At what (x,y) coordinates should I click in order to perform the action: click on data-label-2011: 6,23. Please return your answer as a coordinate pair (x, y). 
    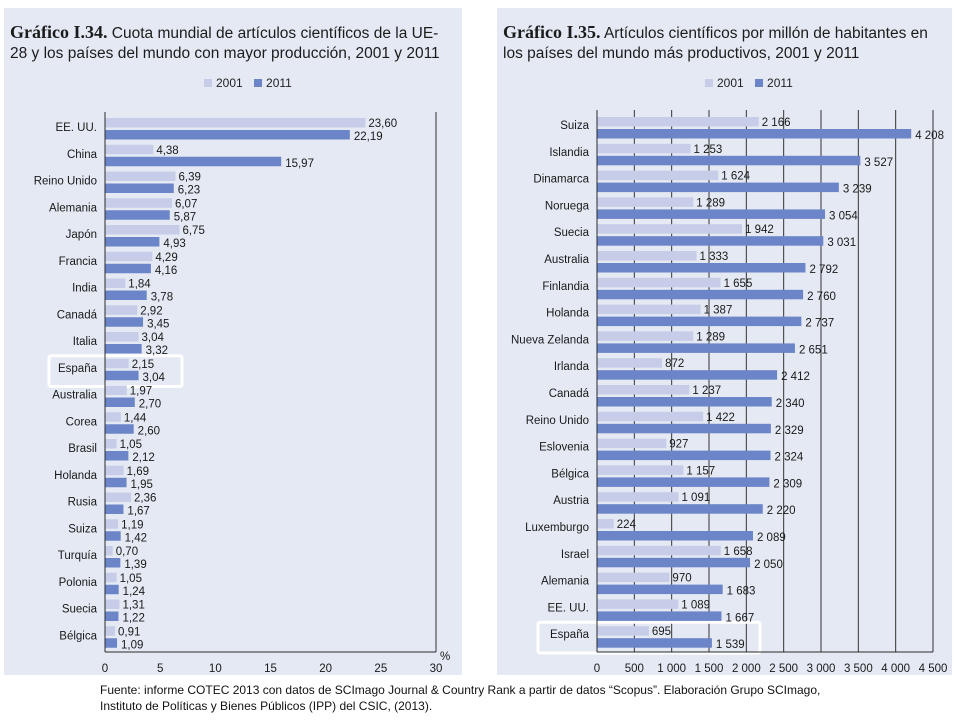
    Looking at the image, I should click on (189, 191).